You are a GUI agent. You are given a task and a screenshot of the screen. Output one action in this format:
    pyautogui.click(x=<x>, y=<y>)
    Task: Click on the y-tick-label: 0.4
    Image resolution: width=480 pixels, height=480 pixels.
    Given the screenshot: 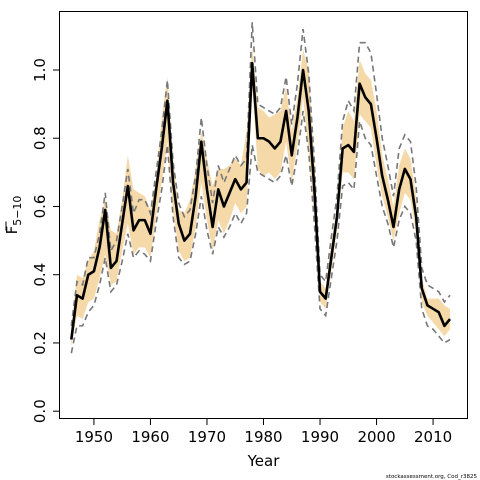 What is the action you would take?
    pyautogui.click(x=40, y=275)
    